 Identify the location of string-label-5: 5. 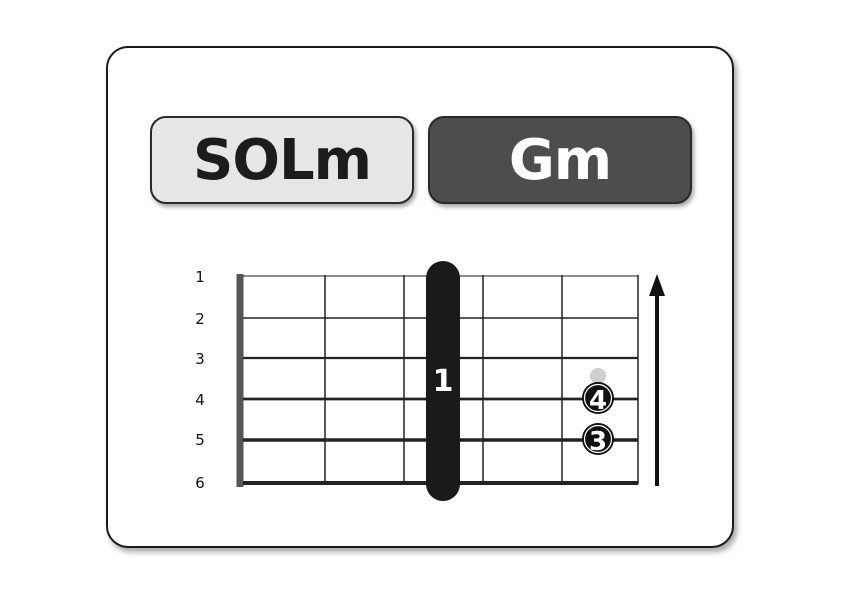
(200, 440).